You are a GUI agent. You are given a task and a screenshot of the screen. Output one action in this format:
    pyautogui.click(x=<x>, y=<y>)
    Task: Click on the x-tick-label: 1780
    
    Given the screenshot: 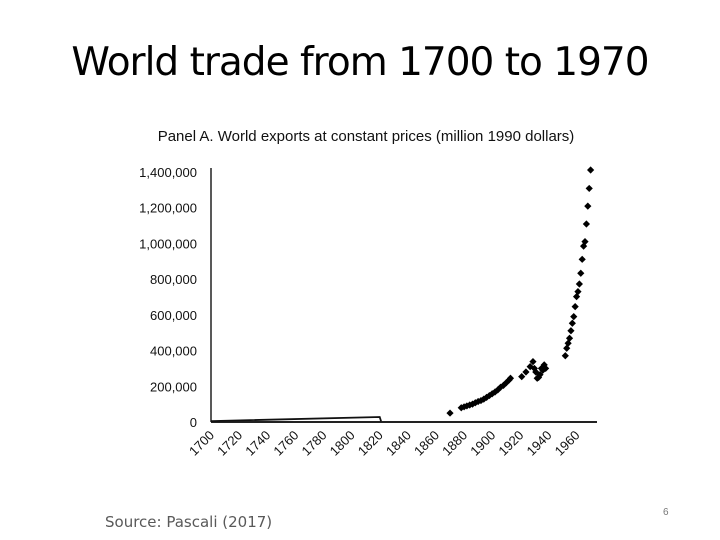 What is the action you would take?
    pyautogui.click(x=314, y=443)
    